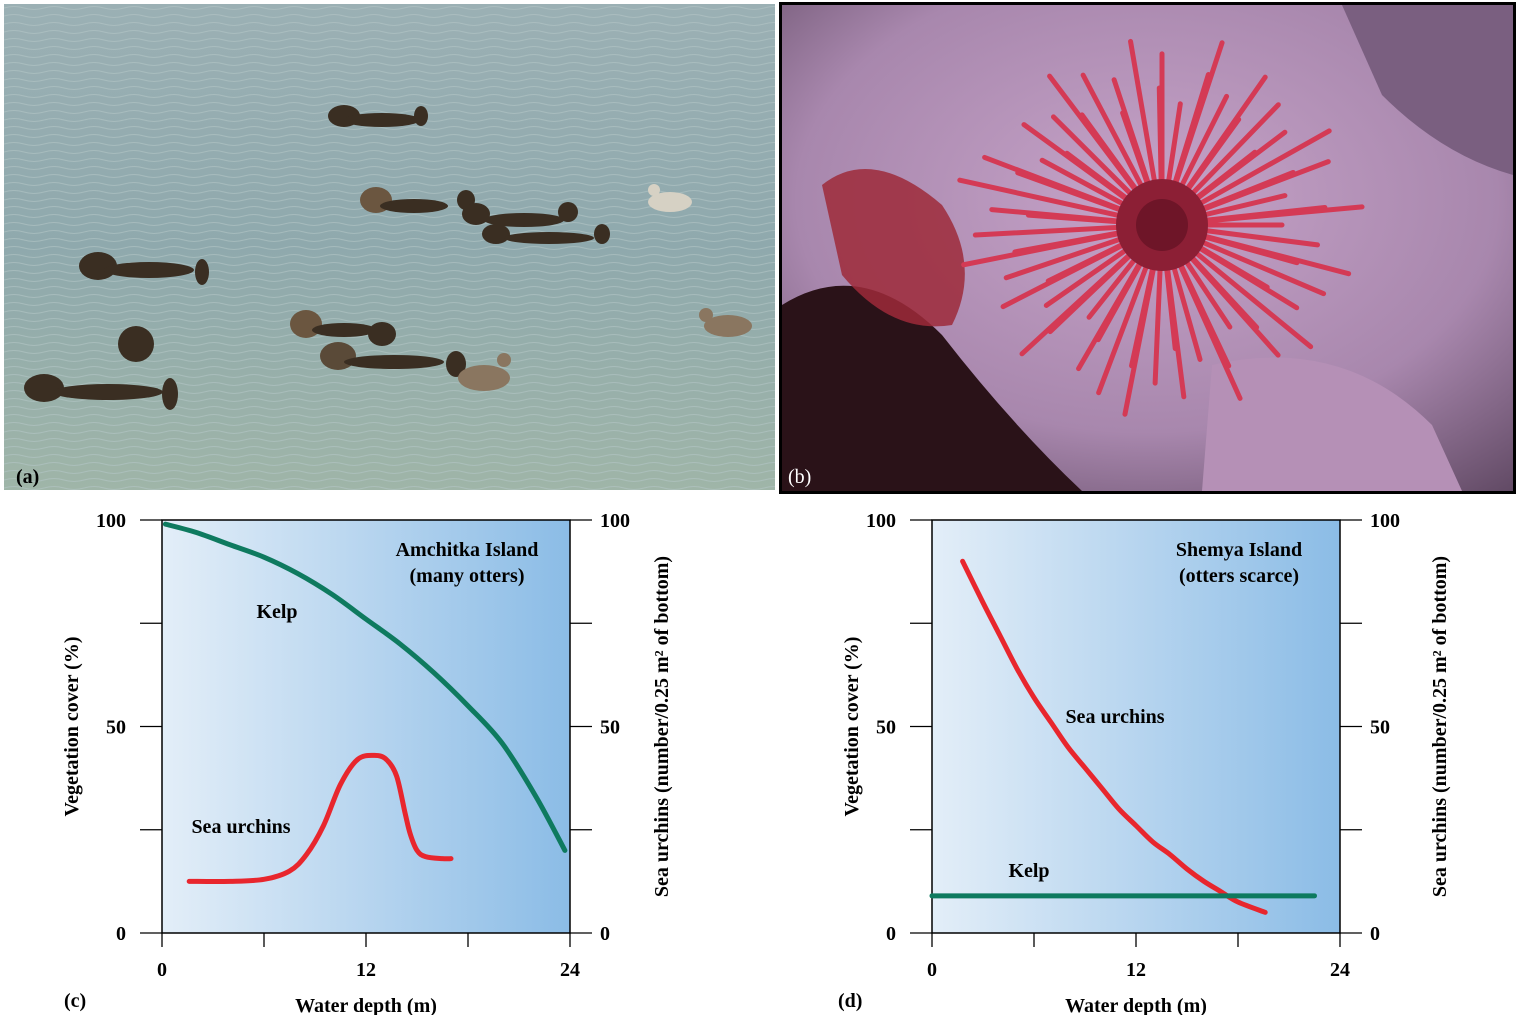  What do you see at coordinates (365, 687) in the screenshot?
I see `series-line-kelp` at bounding box center [365, 687].